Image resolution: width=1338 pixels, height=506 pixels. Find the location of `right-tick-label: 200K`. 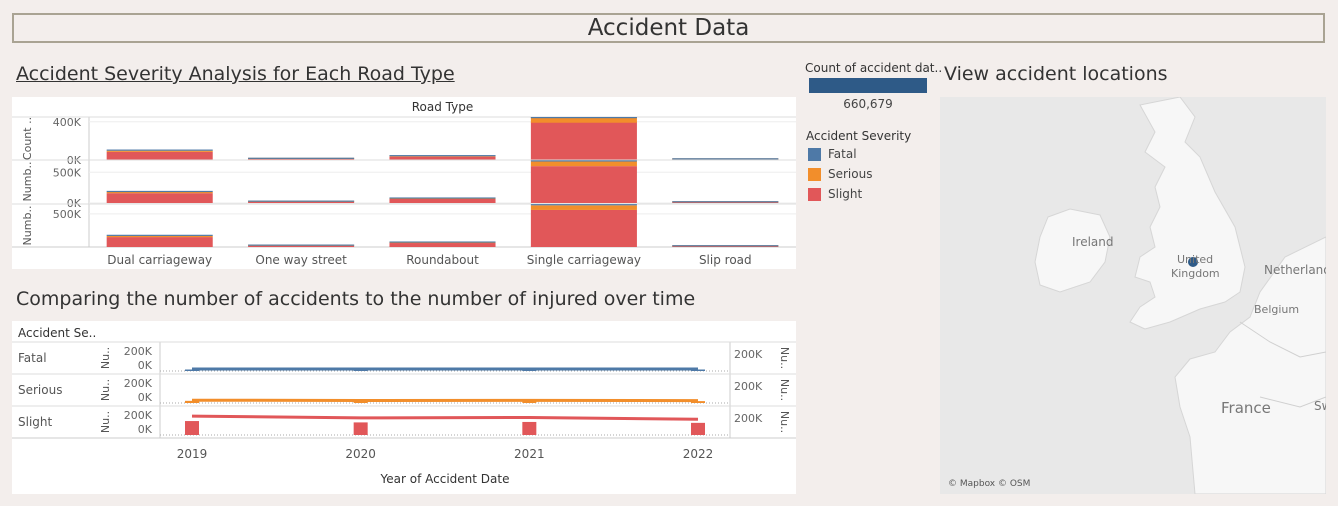

right-tick-label: 200K is located at coordinates (748, 354).